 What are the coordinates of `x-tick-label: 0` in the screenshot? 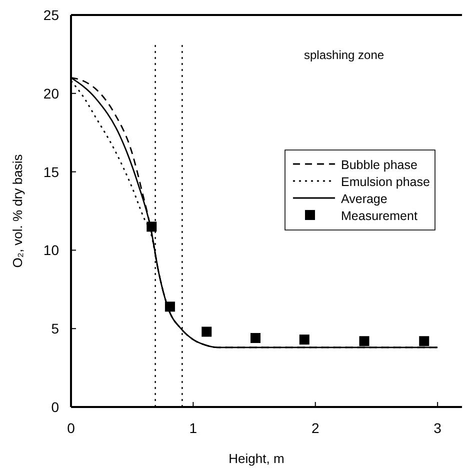 It's located at (71, 428).